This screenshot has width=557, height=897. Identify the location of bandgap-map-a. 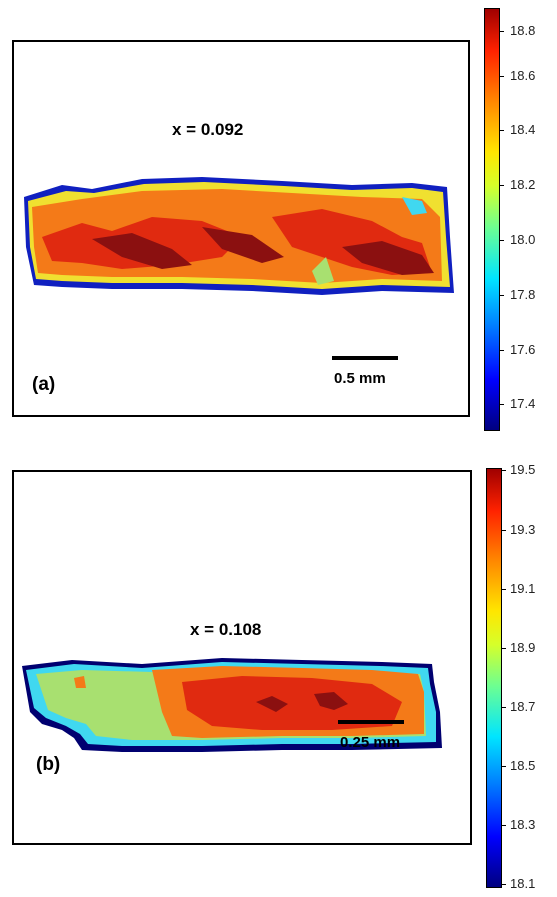
(239, 236).